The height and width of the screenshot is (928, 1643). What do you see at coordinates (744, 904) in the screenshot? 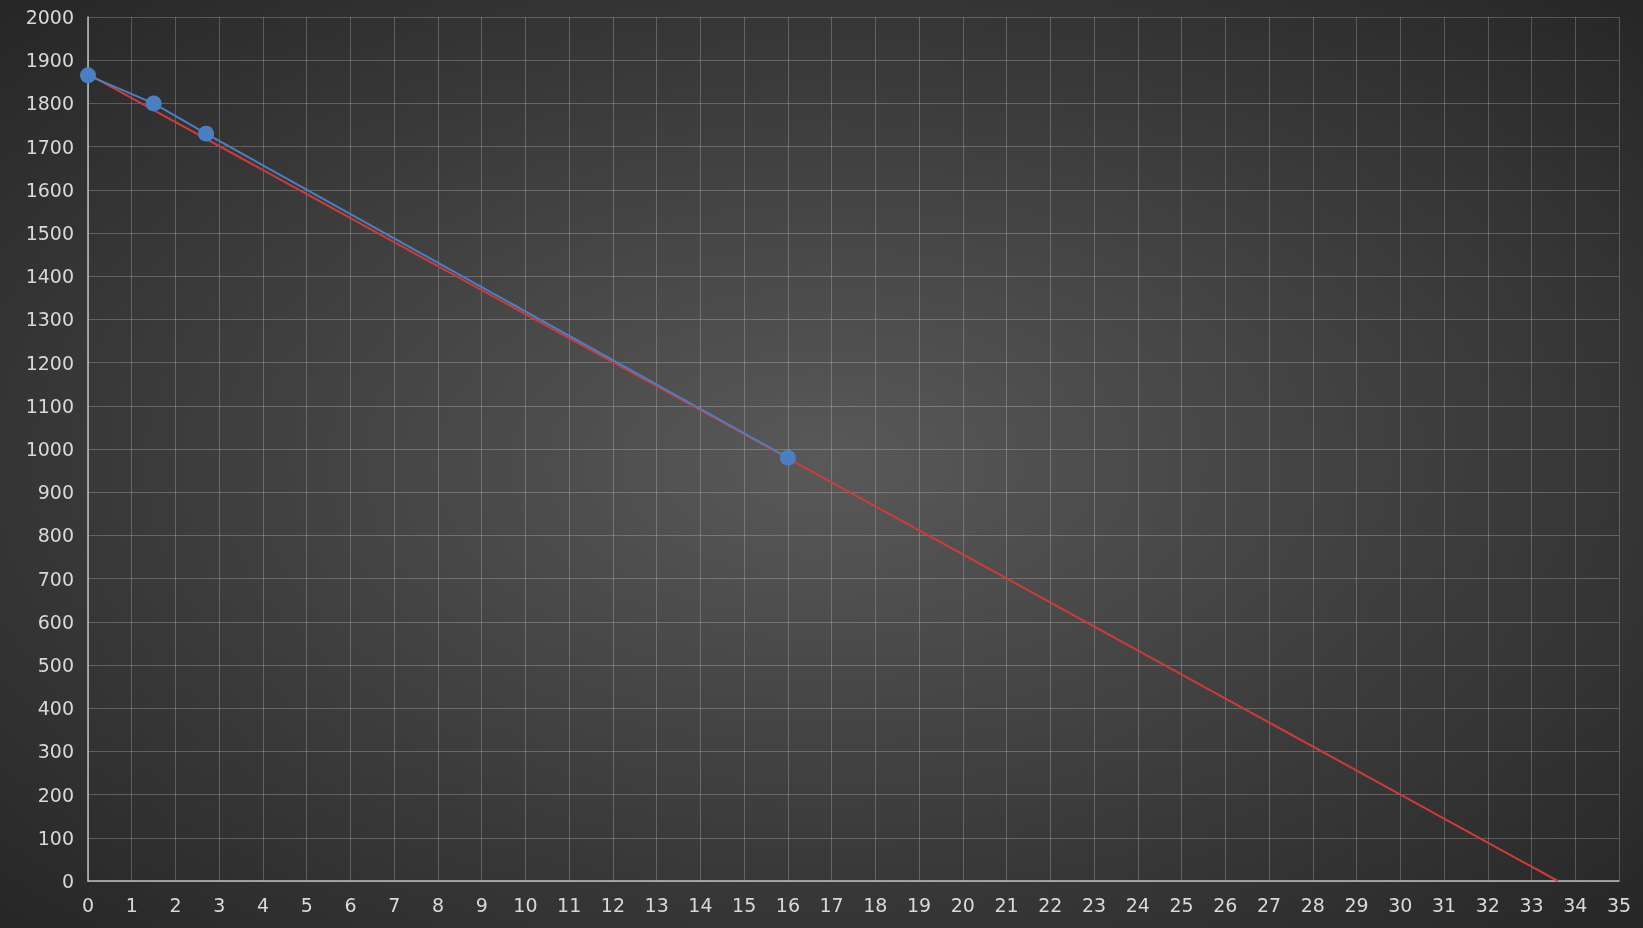
I see `x-tick-label: 15` at bounding box center [744, 904].